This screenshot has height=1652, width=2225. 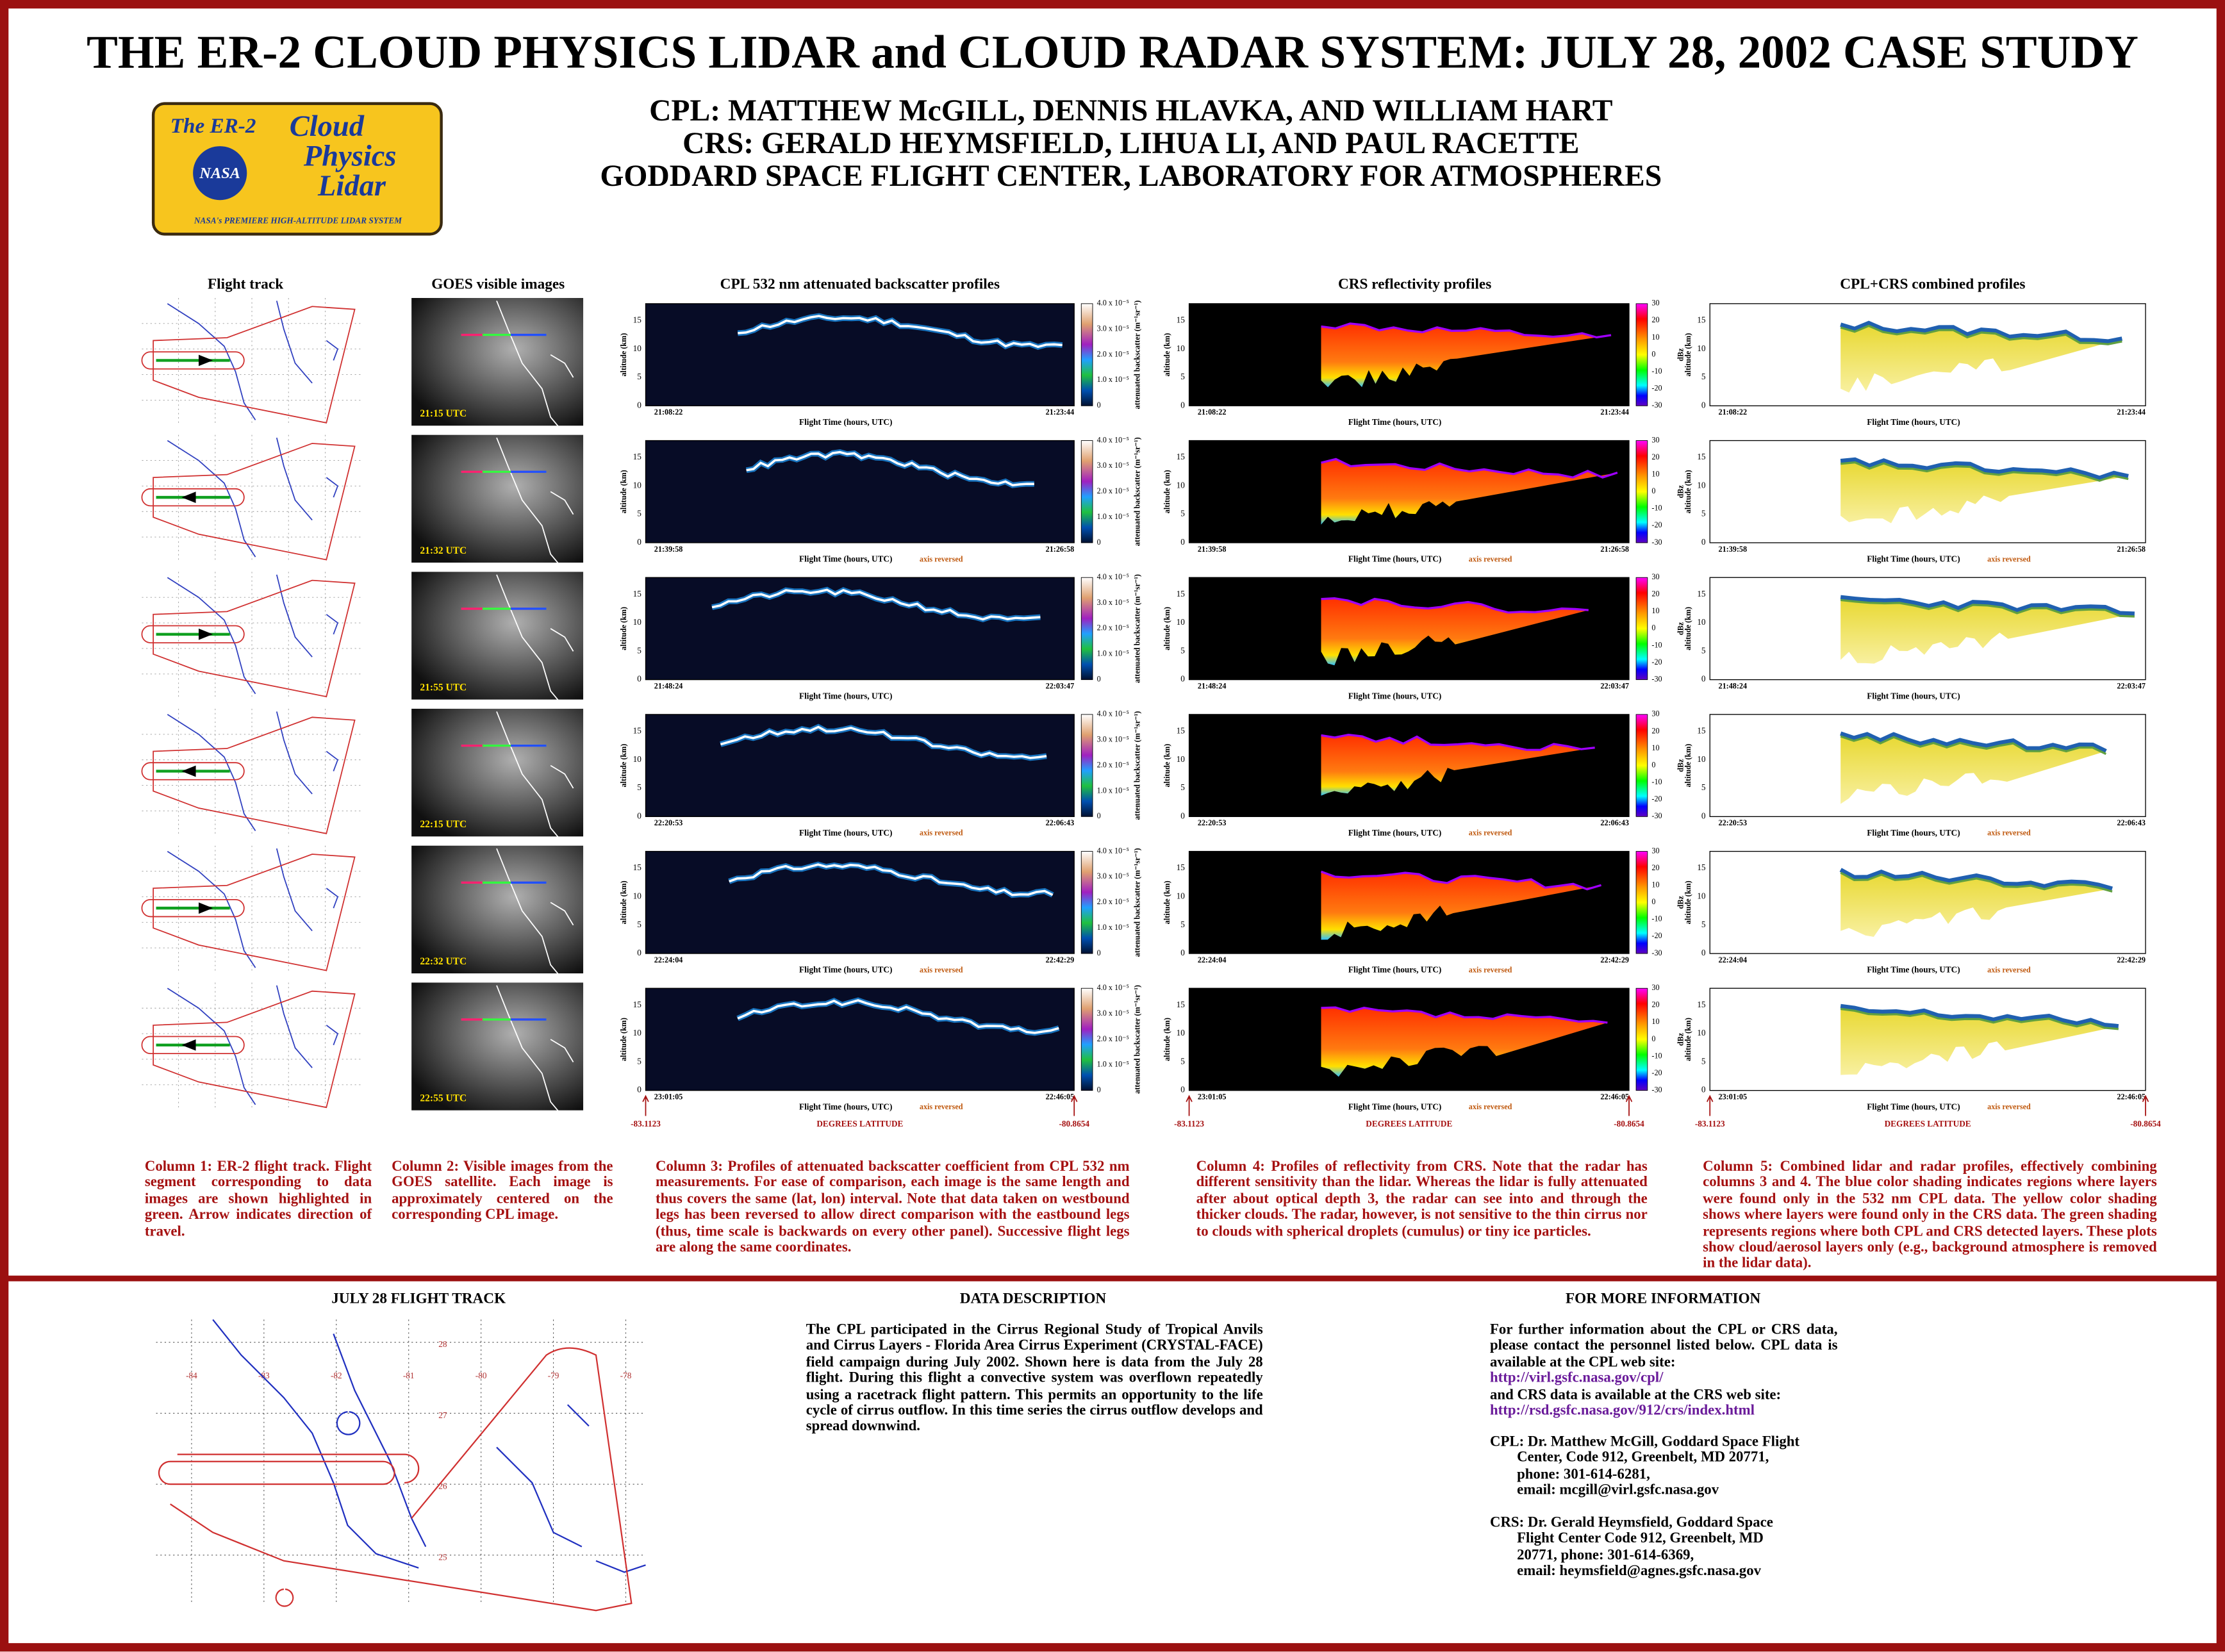 I want to click on colorbar-label: attenuated backscatter (m⁻¹sr⁻¹), so click(x=1137, y=355).